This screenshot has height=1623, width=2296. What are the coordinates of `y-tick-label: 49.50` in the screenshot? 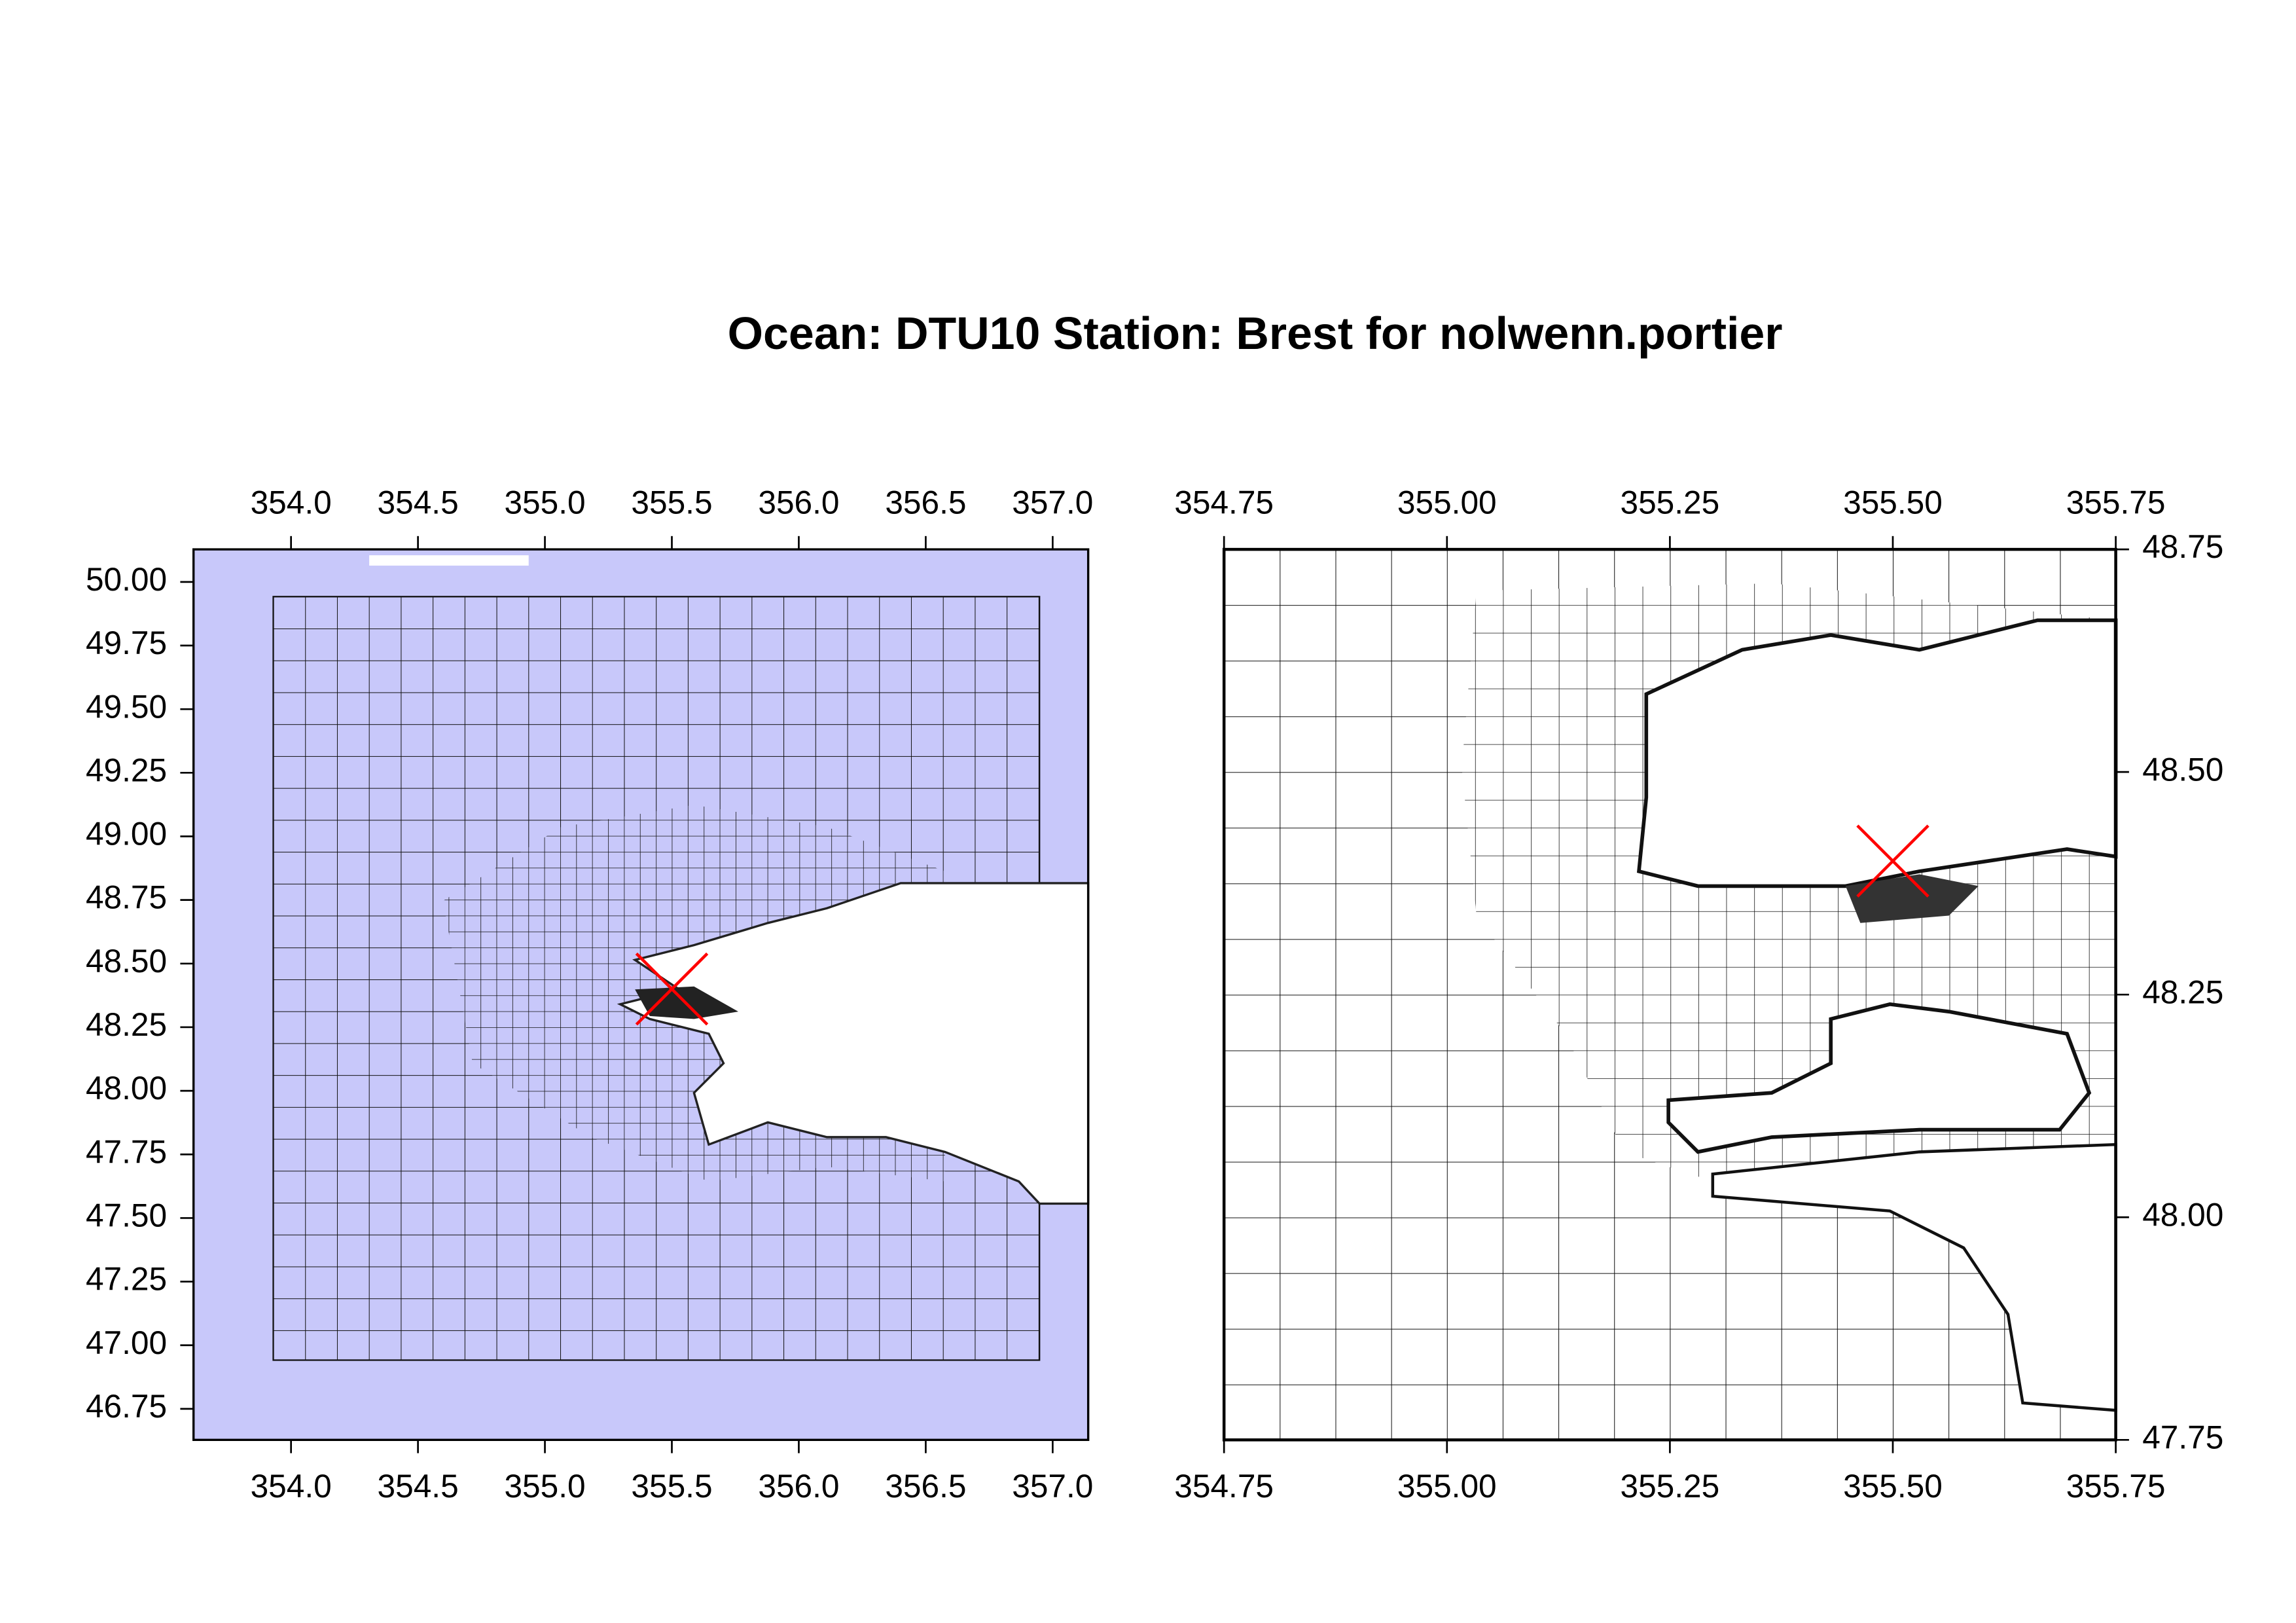 It's located at (127, 706).